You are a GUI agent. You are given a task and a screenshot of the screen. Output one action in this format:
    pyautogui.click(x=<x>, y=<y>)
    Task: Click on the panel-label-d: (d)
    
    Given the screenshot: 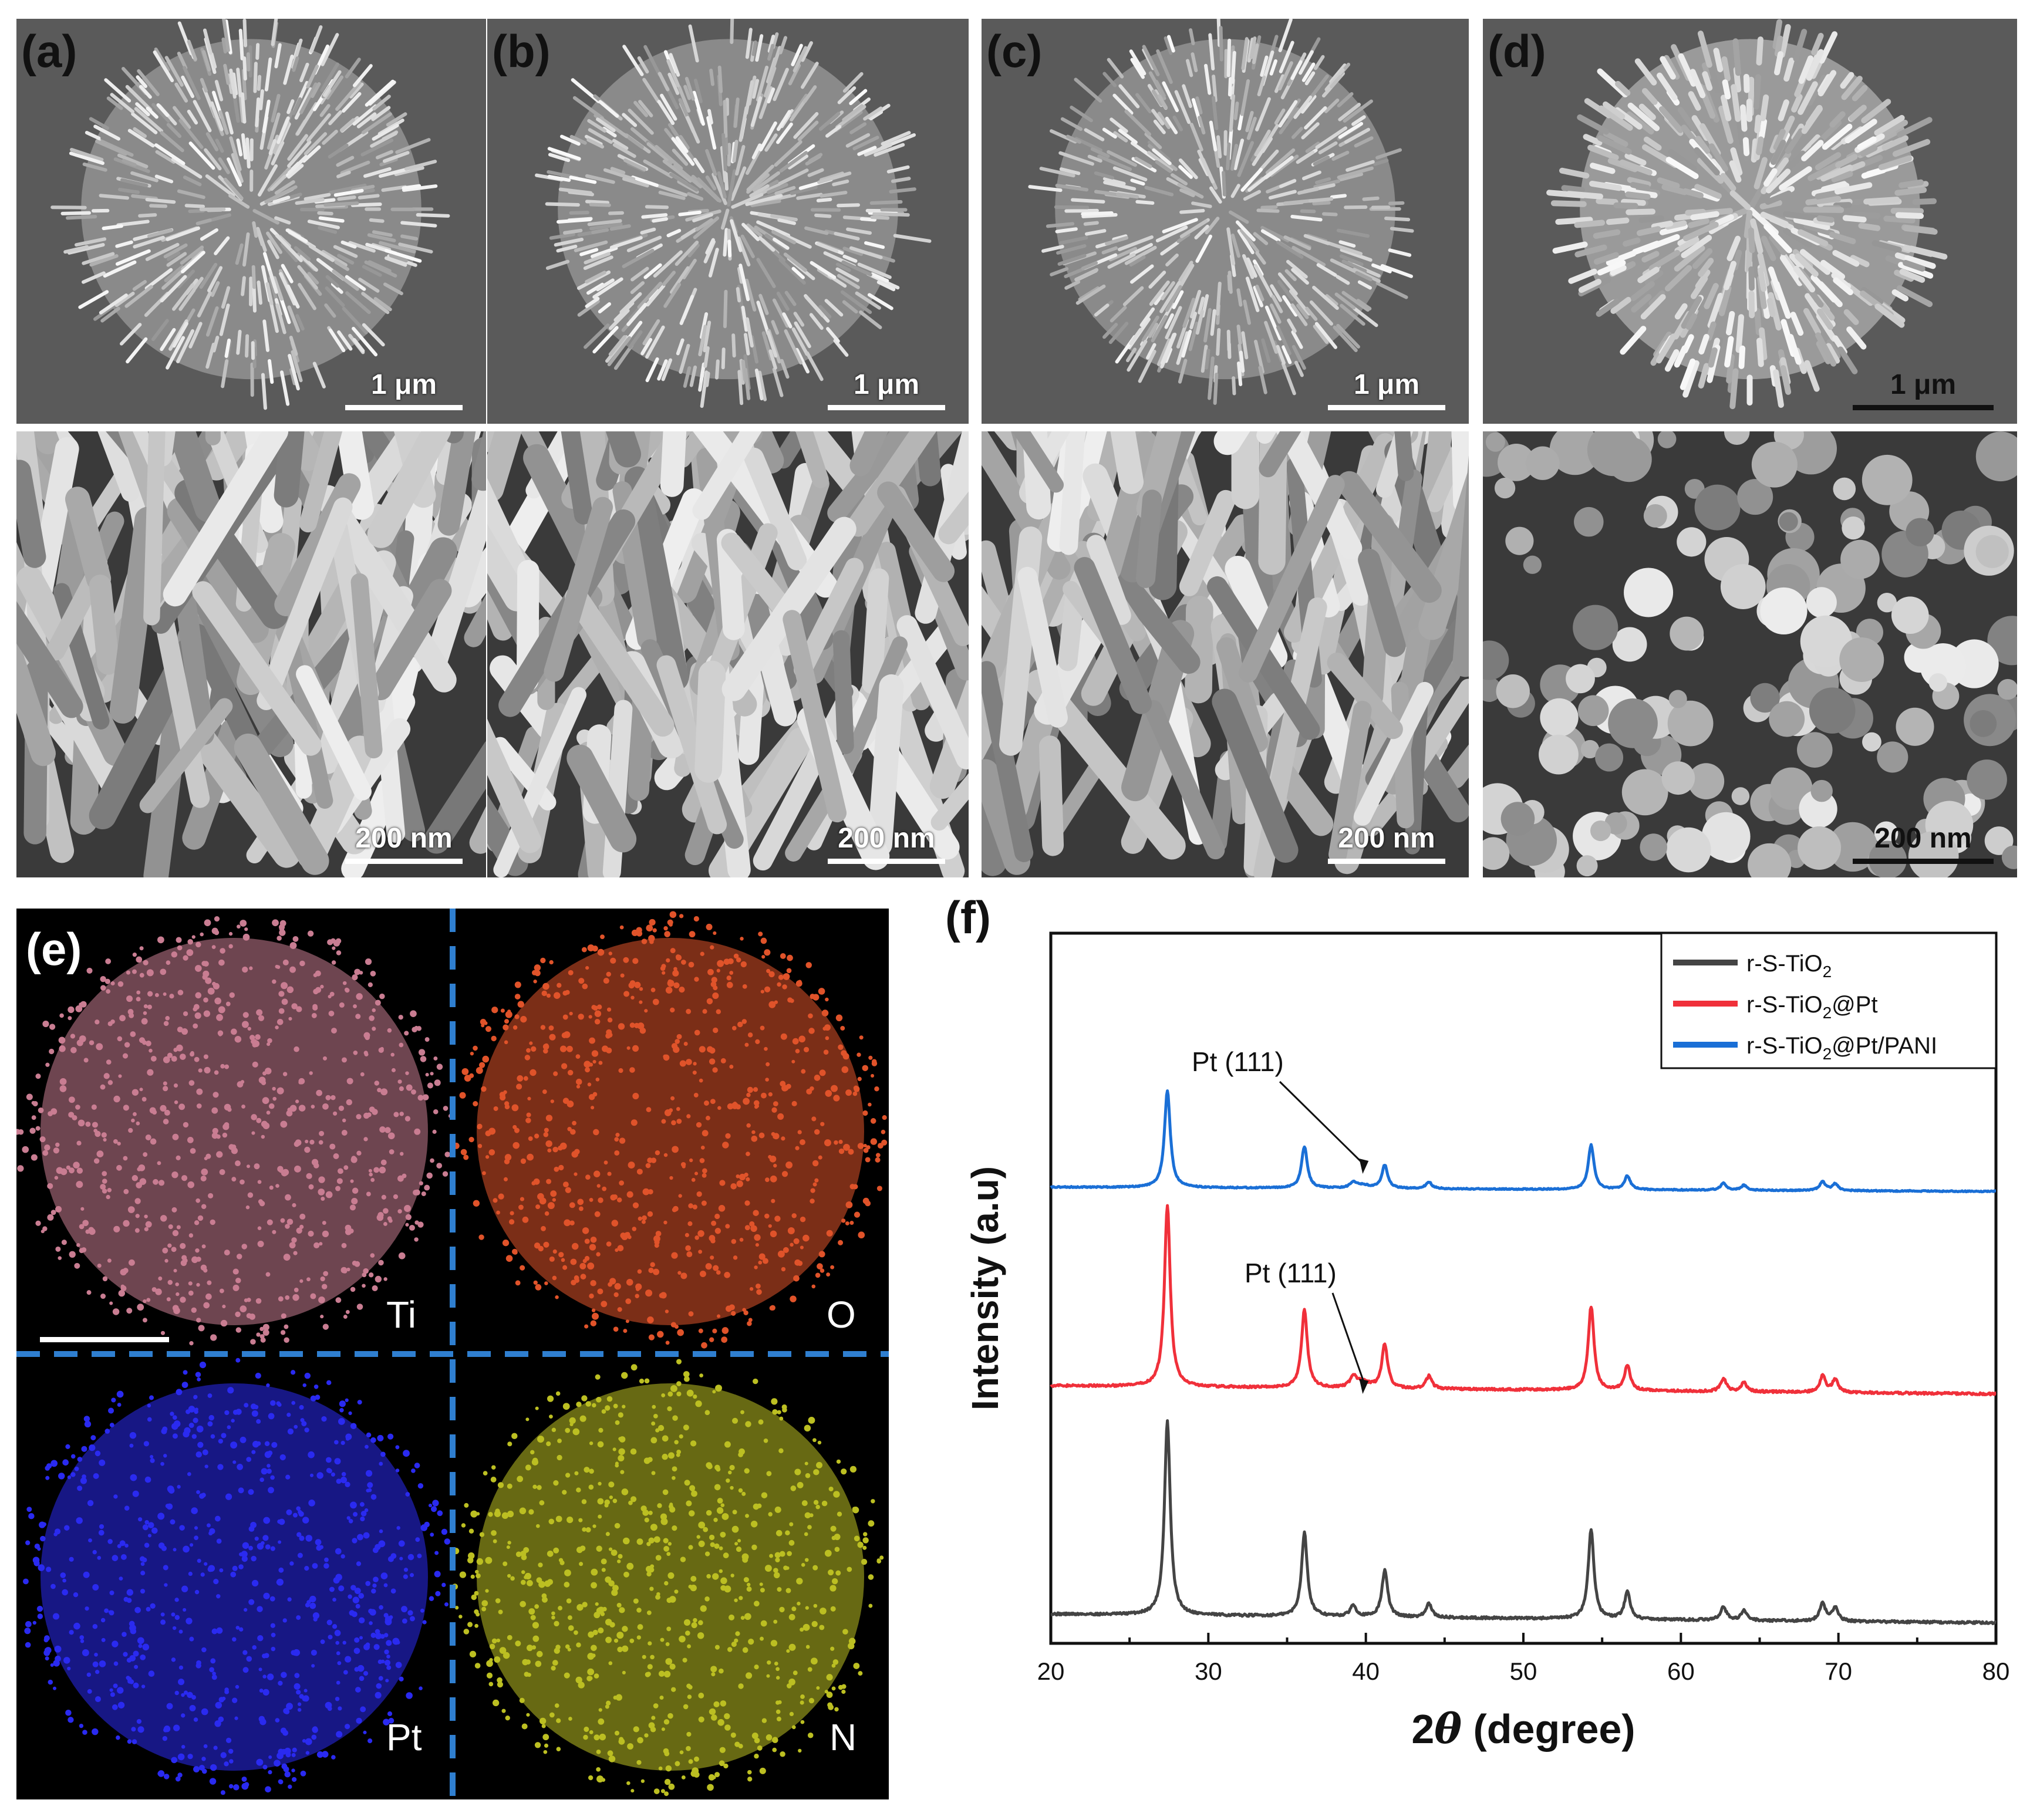 What is the action you would take?
    pyautogui.click(x=1517, y=51)
    